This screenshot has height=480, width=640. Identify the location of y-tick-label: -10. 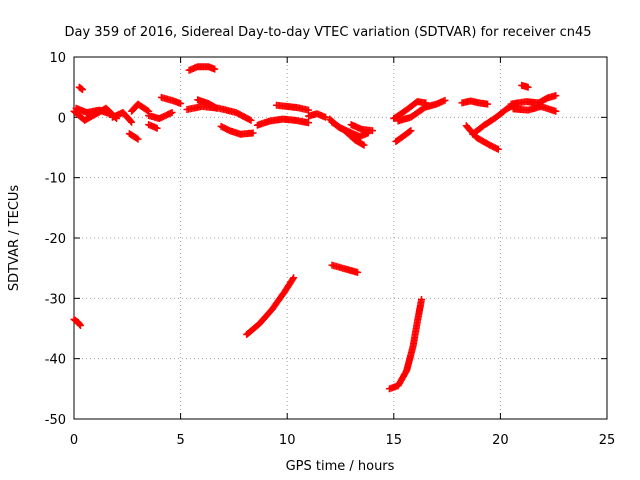
(55, 179).